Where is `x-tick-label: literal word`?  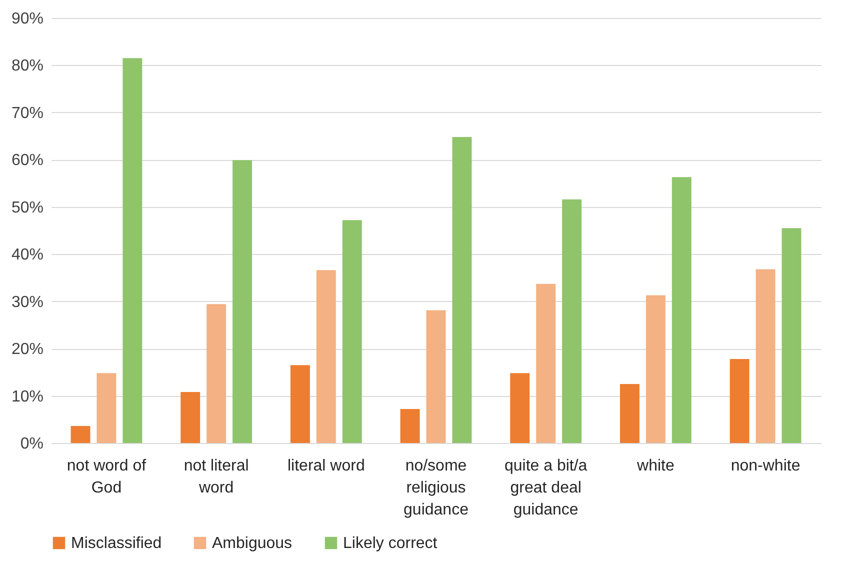
x-tick-label: literal word is located at coordinates (326, 466).